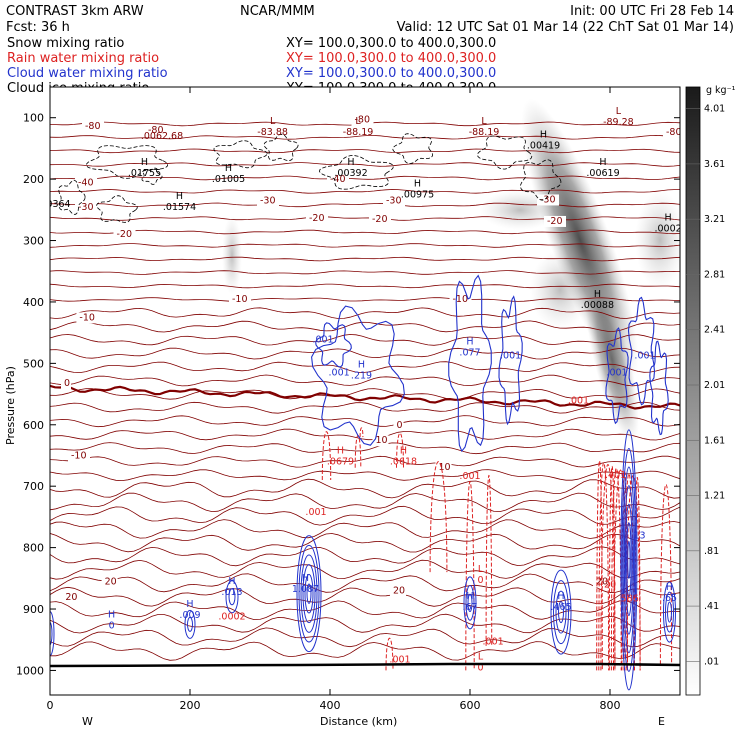 The image size is (740, 740). What do you see at coordinates (305, 589) in the screenshot?
I see `cloud-max-value: 1.087` at bounding box center [305, 589].